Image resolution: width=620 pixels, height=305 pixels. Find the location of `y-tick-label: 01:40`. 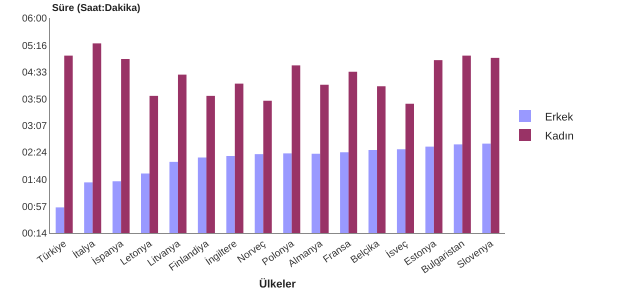

y-tick-label: 01:40 is located at coordinates (35, 180).